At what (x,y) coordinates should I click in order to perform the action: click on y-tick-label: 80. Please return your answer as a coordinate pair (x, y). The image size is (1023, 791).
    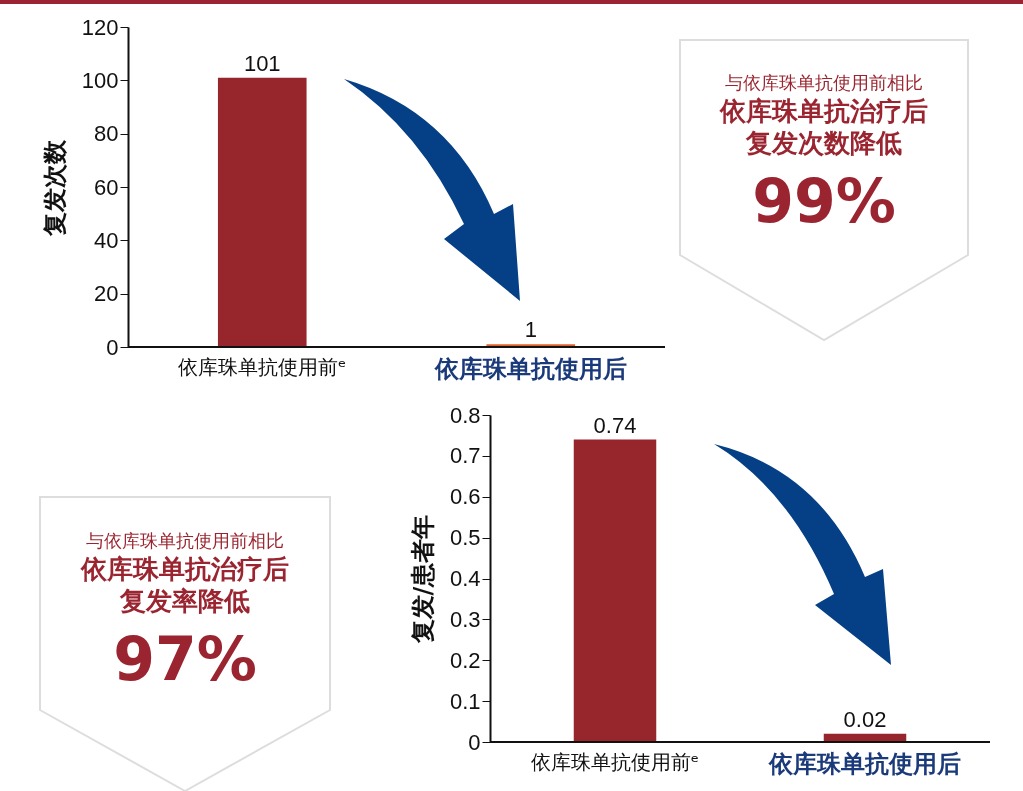
    Looking at the image, I should click on (106, 134).